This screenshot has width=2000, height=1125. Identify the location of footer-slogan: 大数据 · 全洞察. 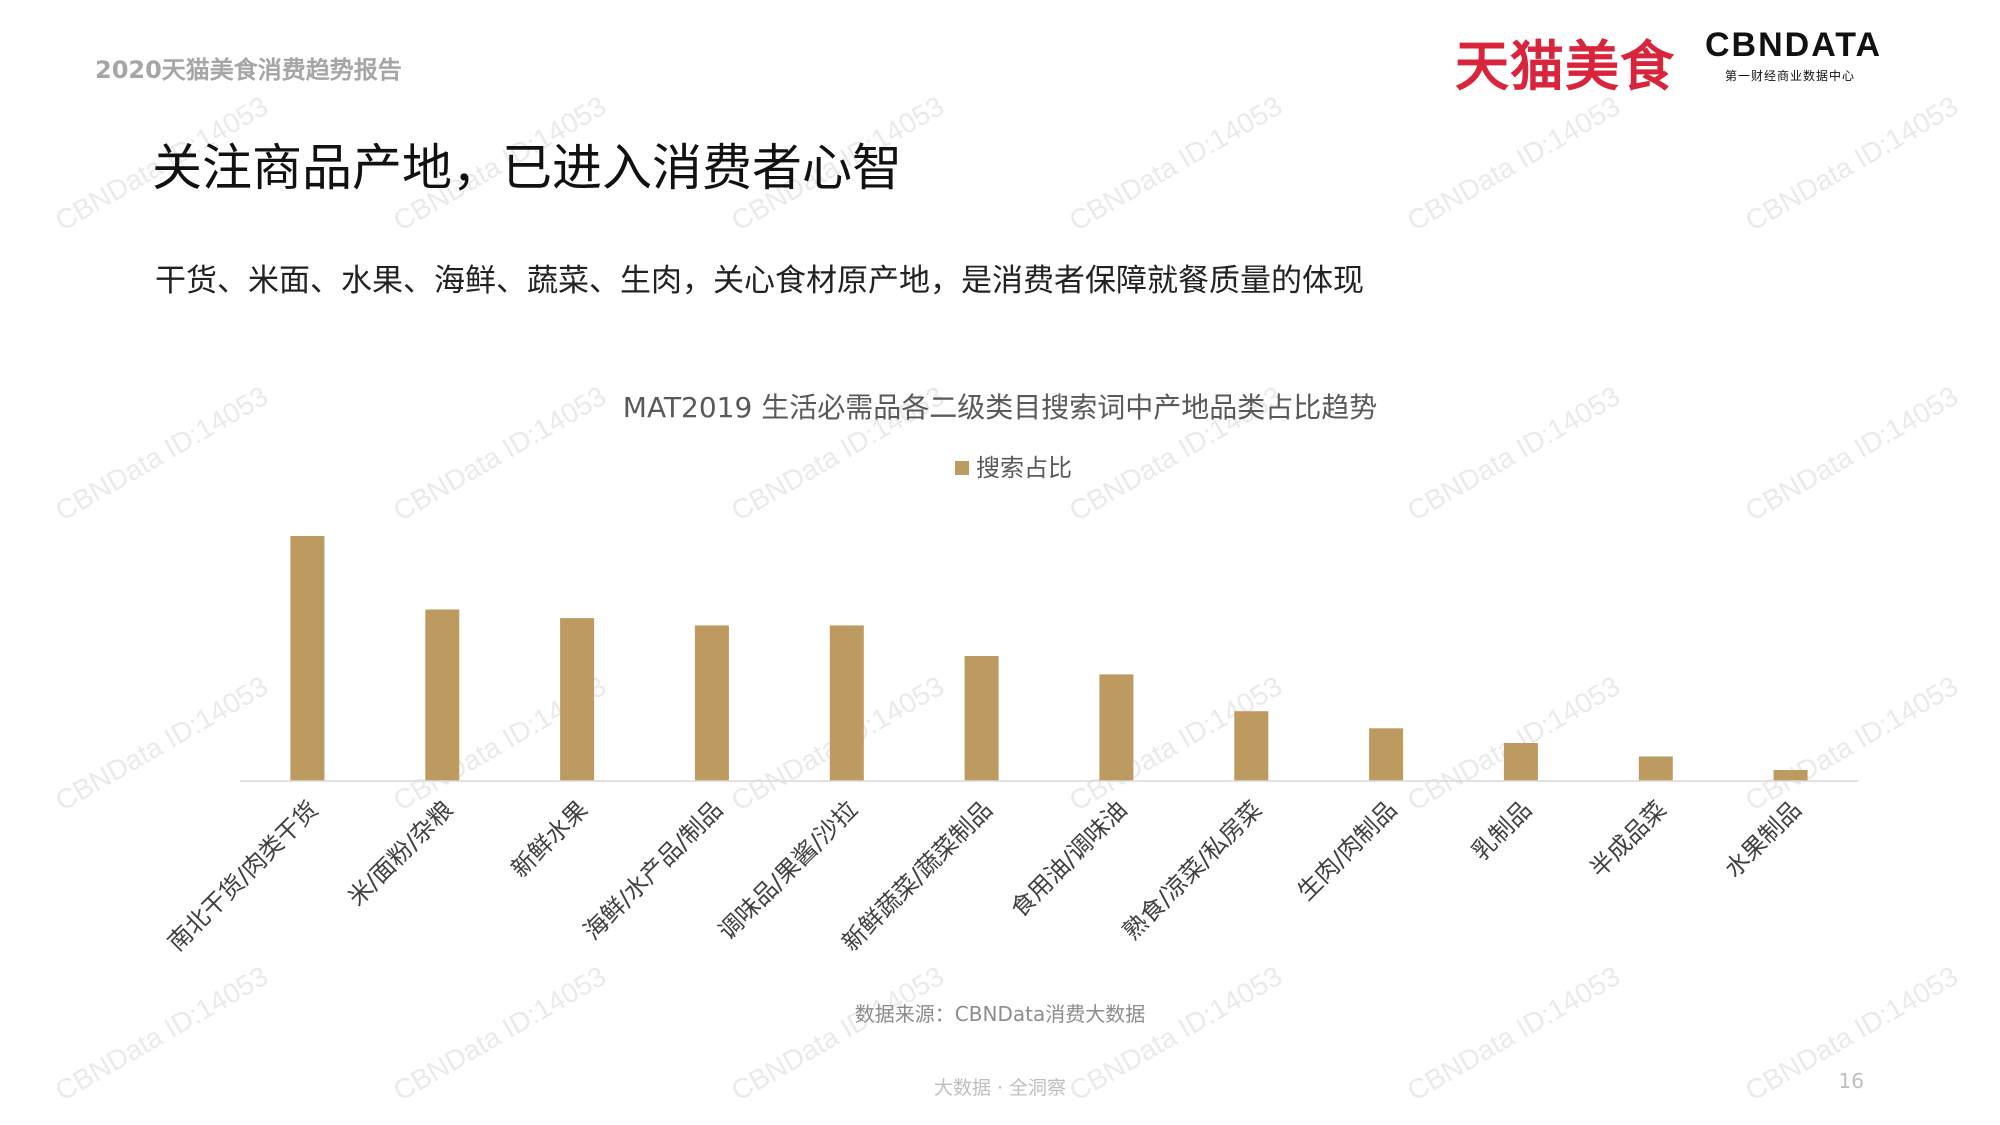
(1000, 1088).